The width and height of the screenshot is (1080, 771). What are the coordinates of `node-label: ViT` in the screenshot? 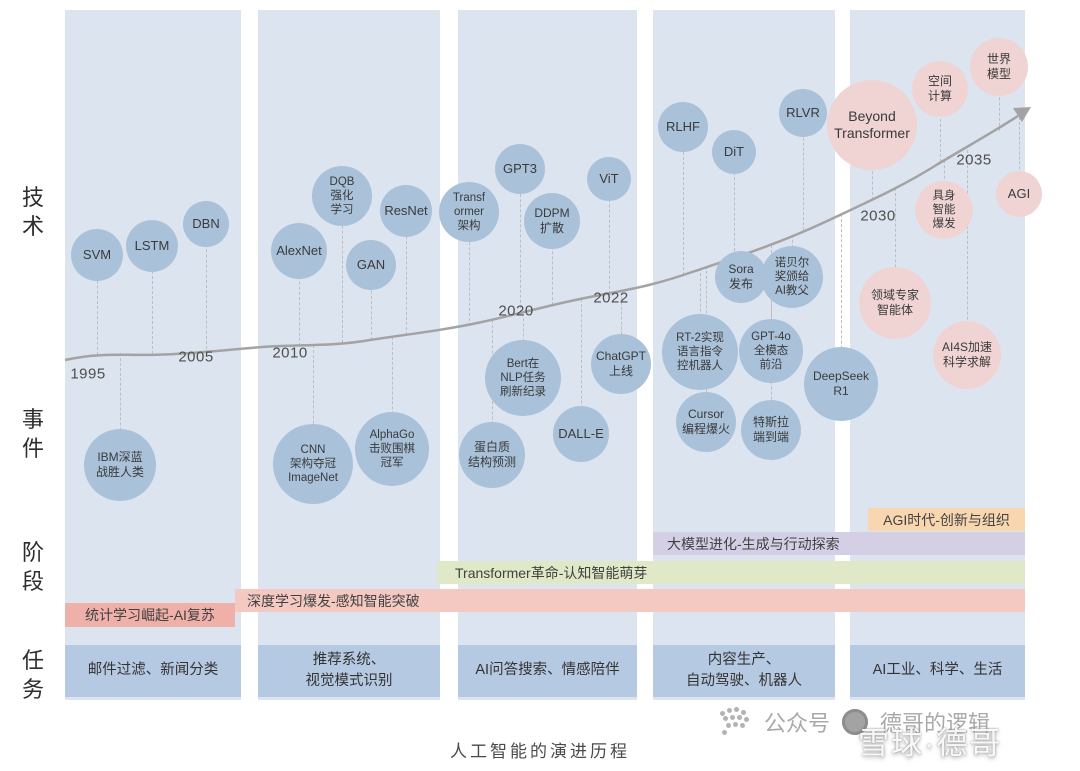 It's located at (609, 179).